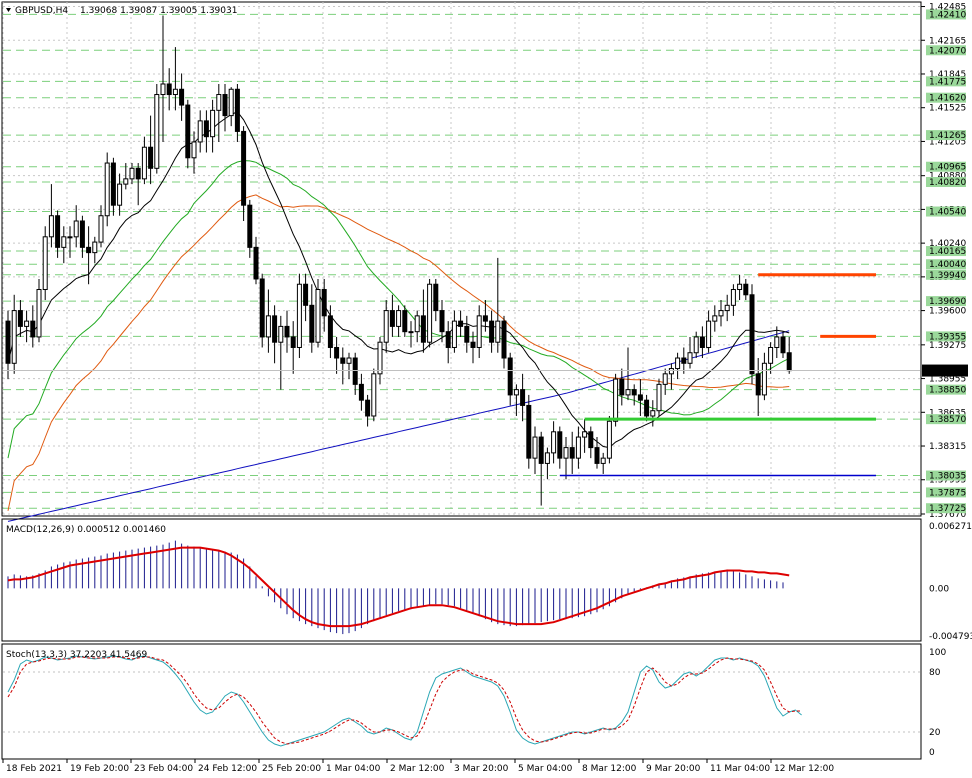 The width and height of the screenshot is (972, 778). I want to click on level-label: 1.39355, so click(947, 337).